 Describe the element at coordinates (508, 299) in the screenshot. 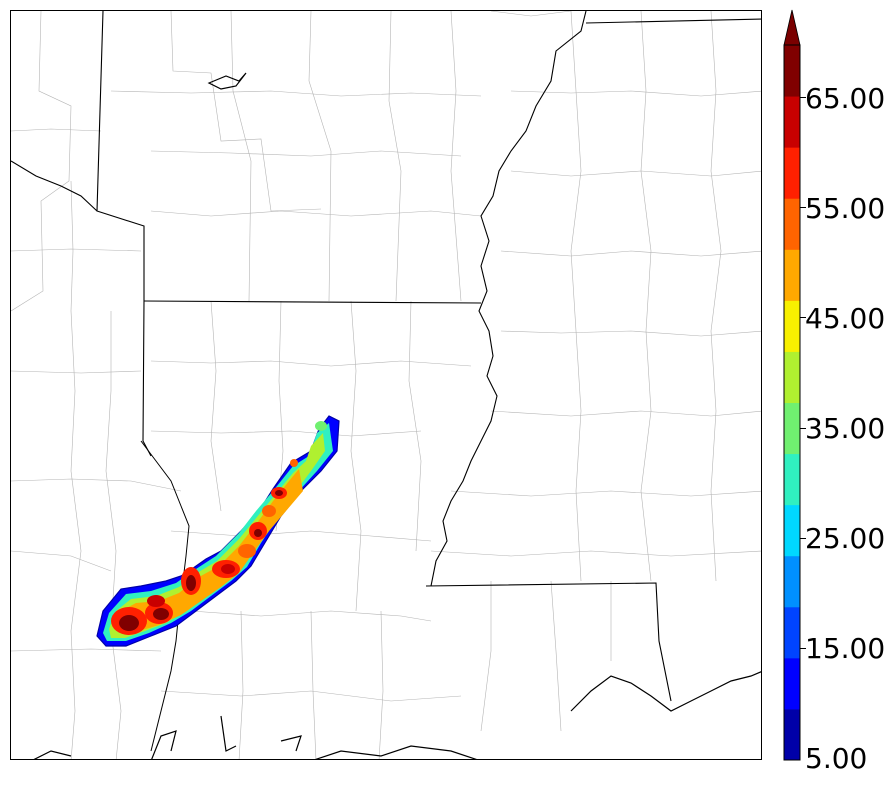

I see `mississippi-river` at that location.